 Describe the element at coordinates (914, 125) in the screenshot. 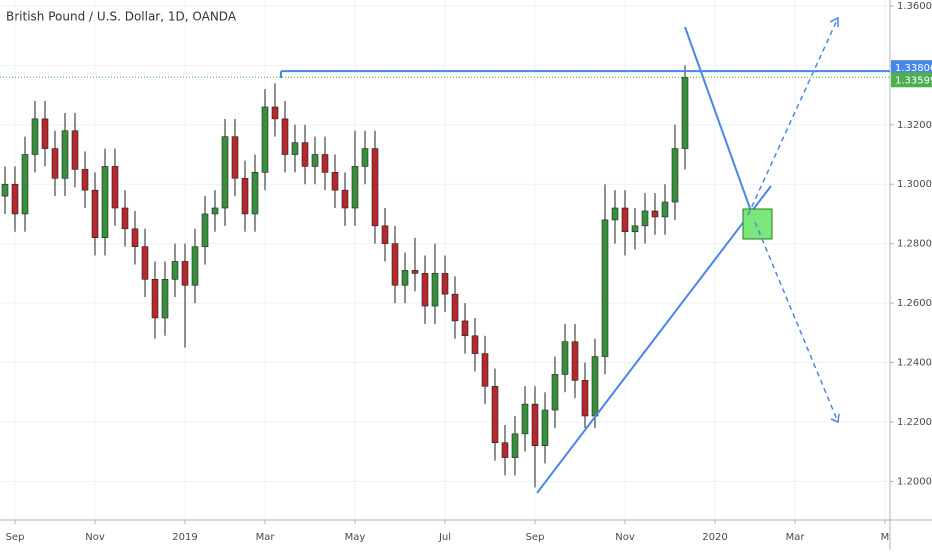

I see `y-tick-label: 1.32000` at that location.